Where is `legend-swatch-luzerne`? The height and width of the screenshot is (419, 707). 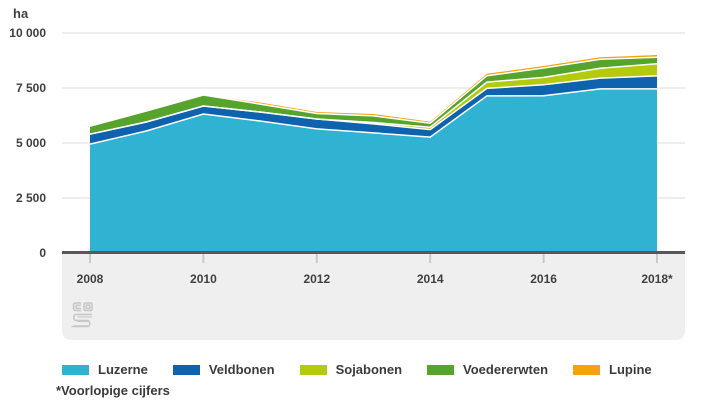 legend-swatch-luzerne is located at coordinates (75, 370).